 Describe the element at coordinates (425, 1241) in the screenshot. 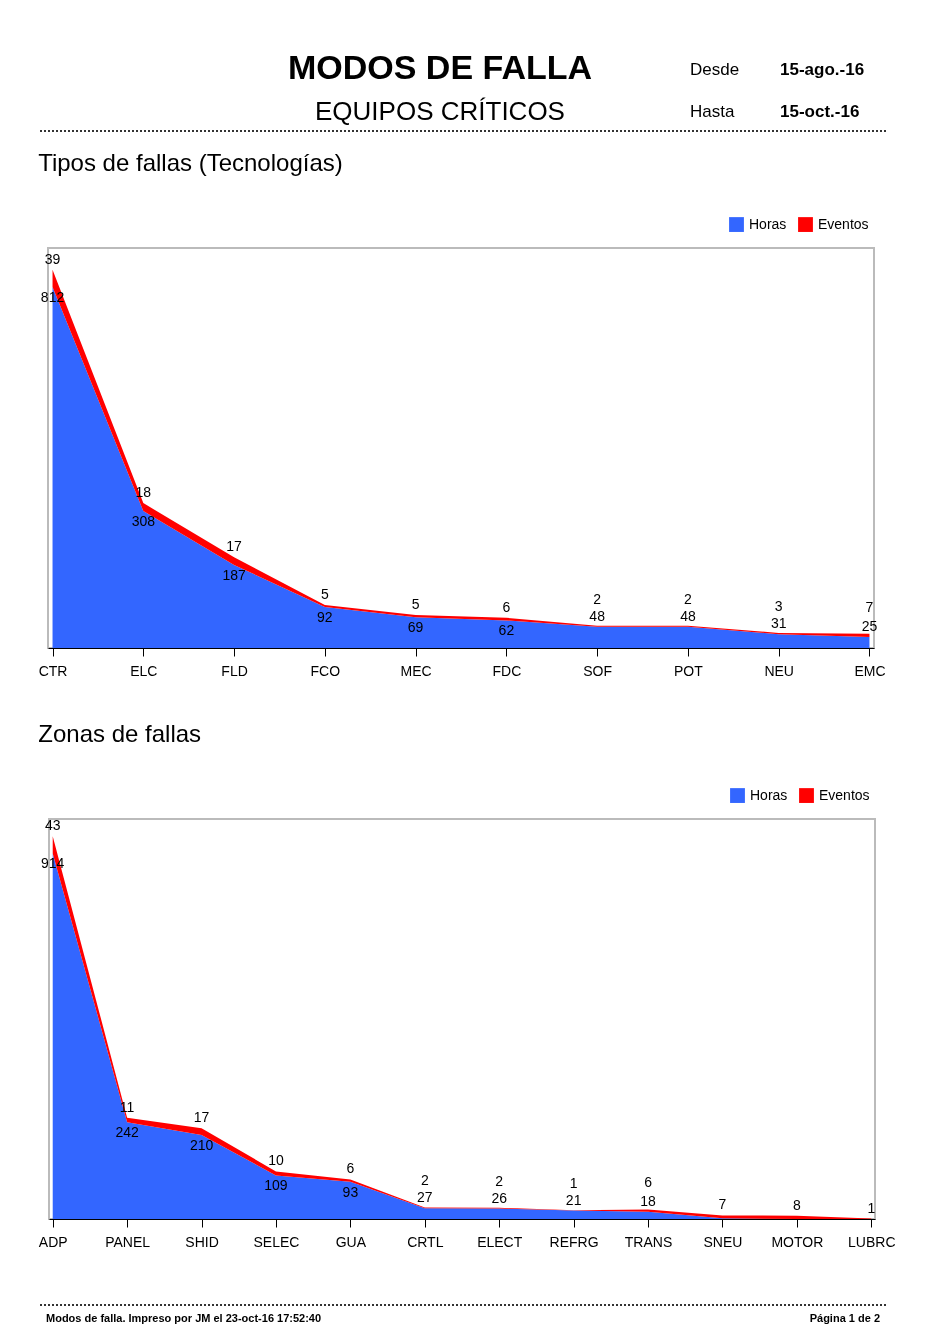

I see `x-tick-label: CRTL` at that location.